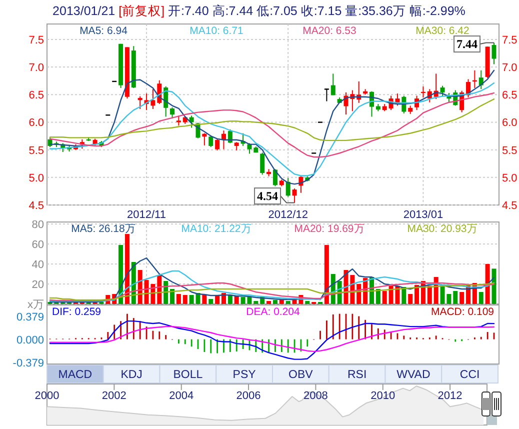 The image size is (519, 429). What do you see at coordinates (36, 150) in the screenshot?
I see `y-tick-label: 5.5` at bounding box center [36, 150].